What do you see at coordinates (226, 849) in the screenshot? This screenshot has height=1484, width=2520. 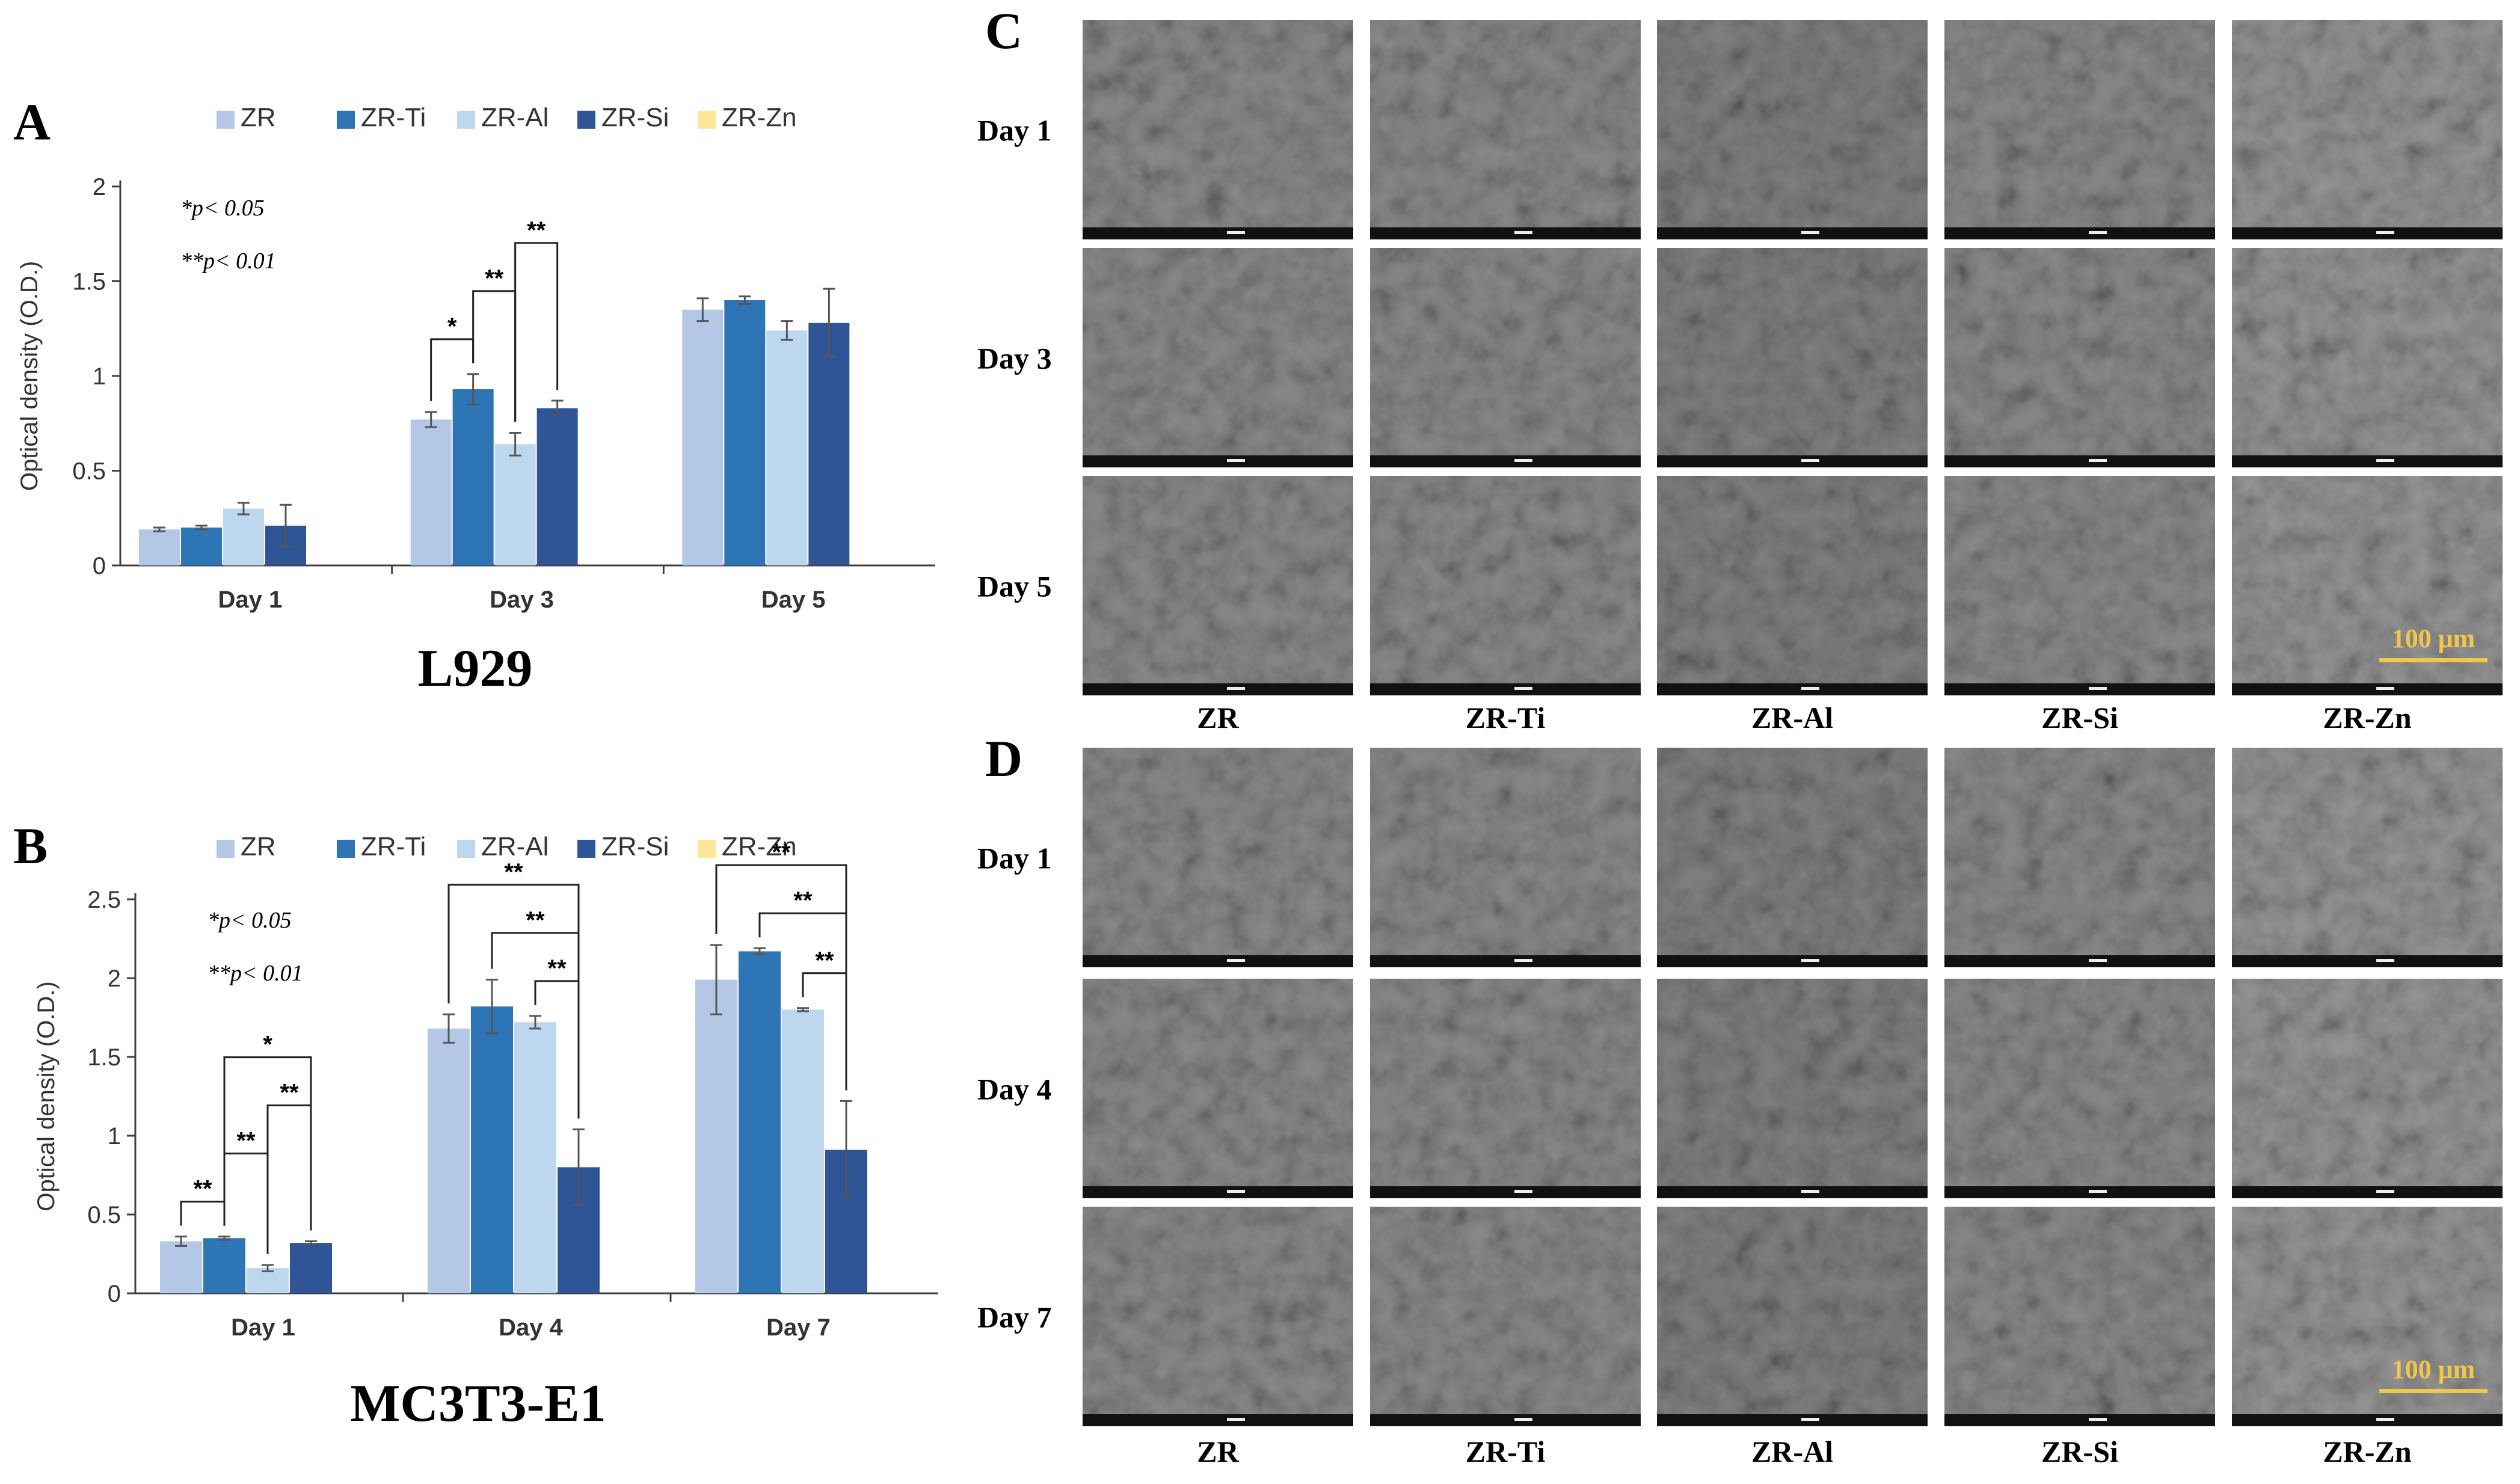 I see `chart-b-legend-swatch-zr` at bounding box center [226, 849].